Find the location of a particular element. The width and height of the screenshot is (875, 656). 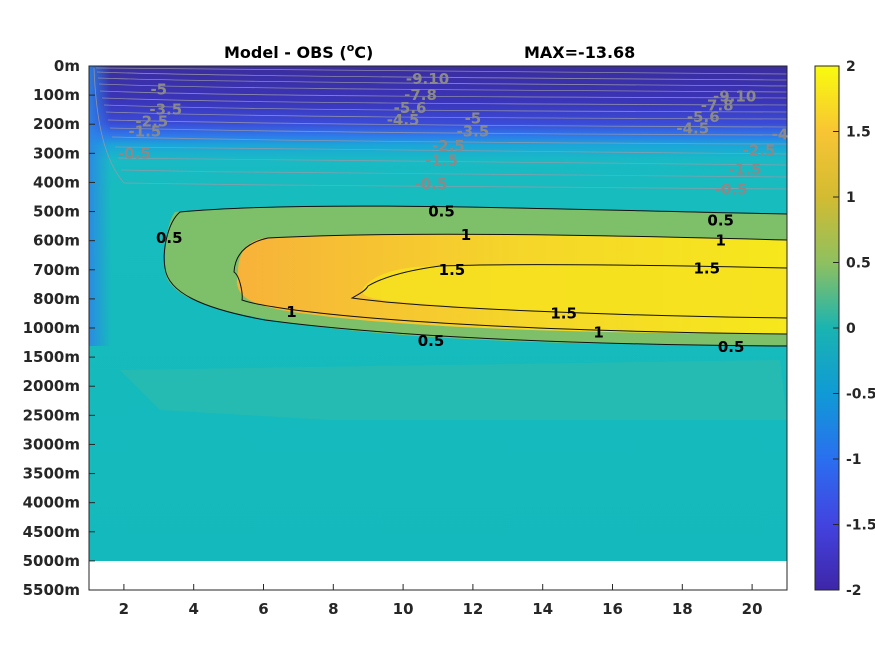

contour-label-negative: -4 is located at coordinates (780, 134).